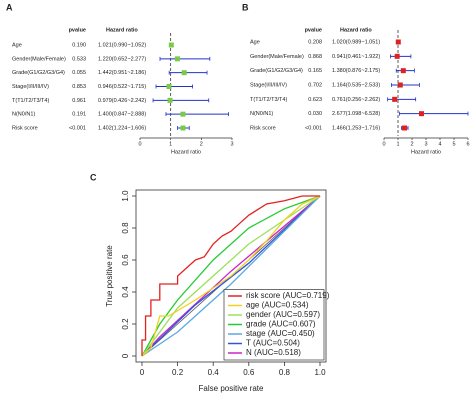  Describe the element at coordinates (315, 57) in the screenshot. I see `pvalue: 0.868` at that location.